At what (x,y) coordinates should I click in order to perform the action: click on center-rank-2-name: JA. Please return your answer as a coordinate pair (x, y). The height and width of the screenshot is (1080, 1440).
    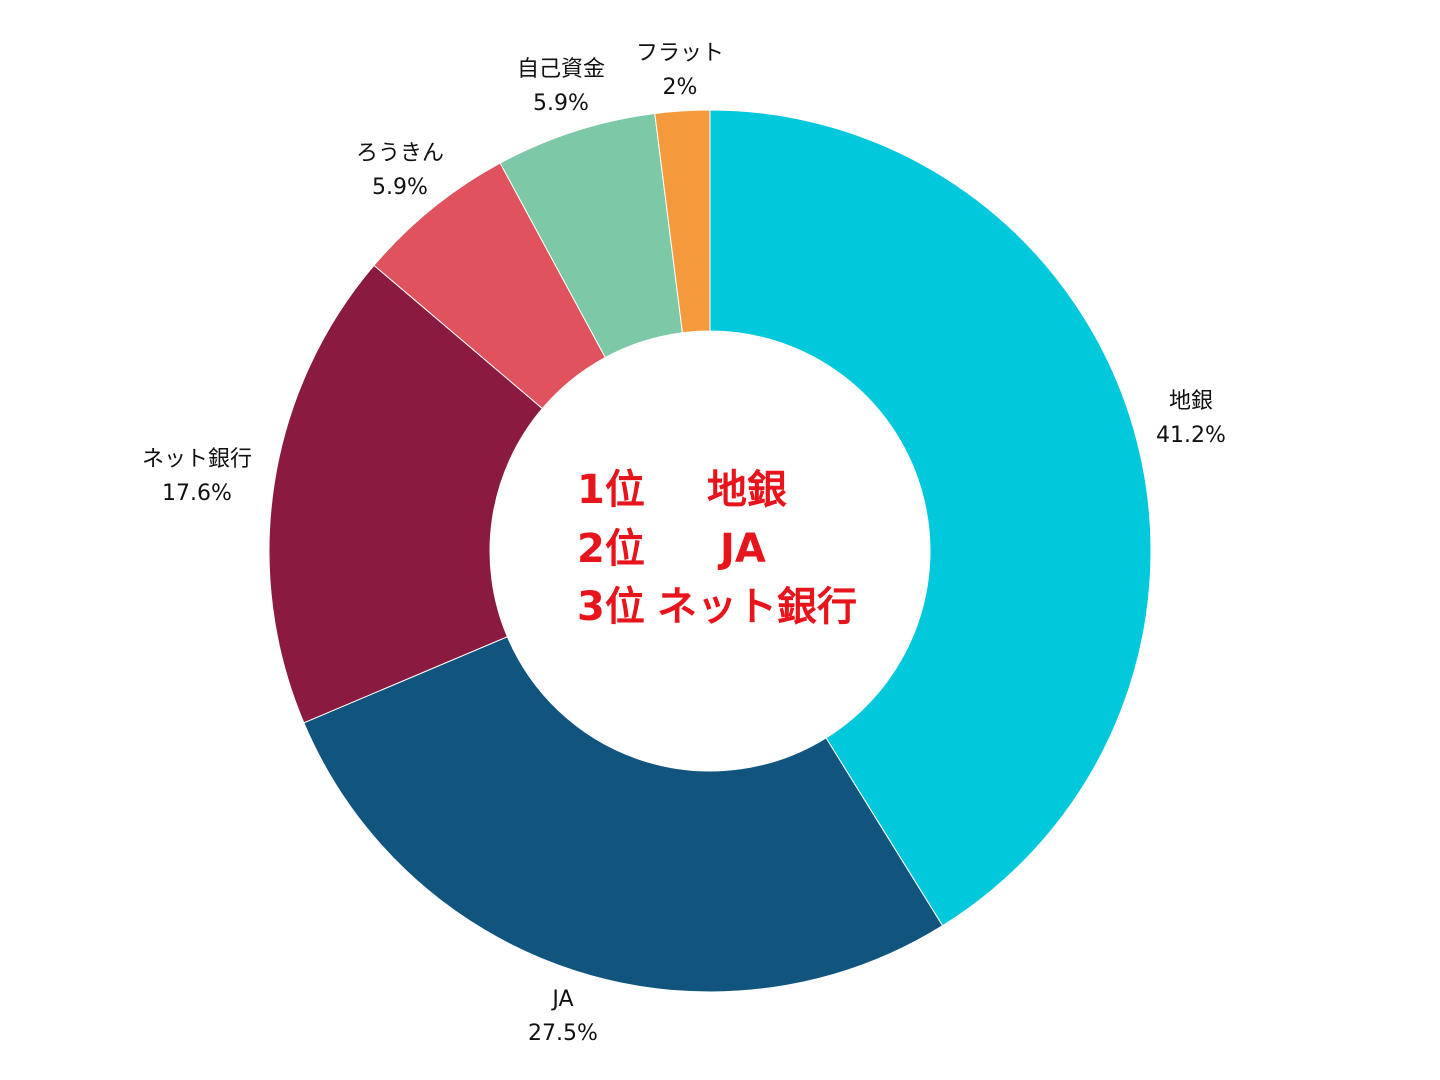
    Looking at the image, I should click on (741, 549).